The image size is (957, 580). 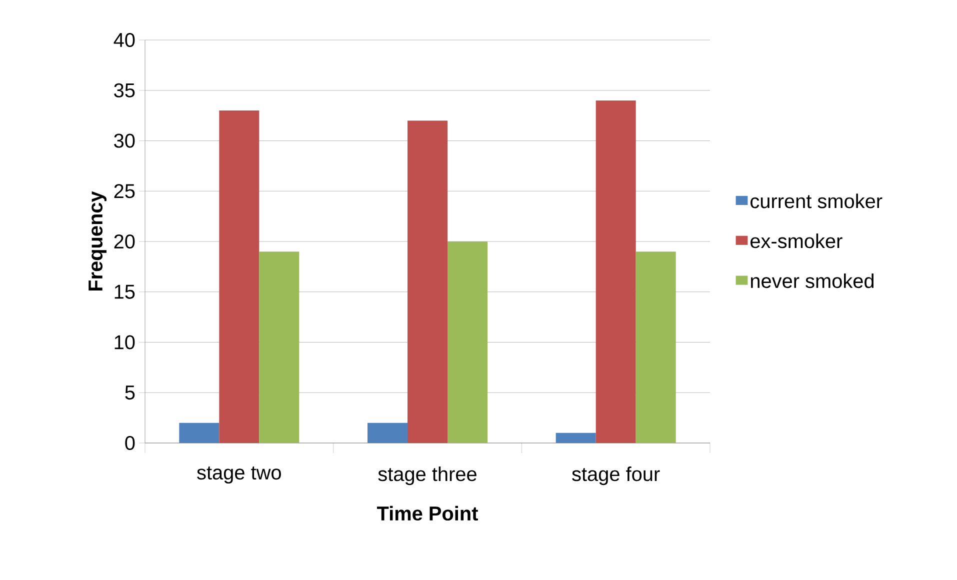 What do you see at coordinates (812, 280) in the screenshot?
I see `legend-label: never smoked` at bounding box center [812, 280].